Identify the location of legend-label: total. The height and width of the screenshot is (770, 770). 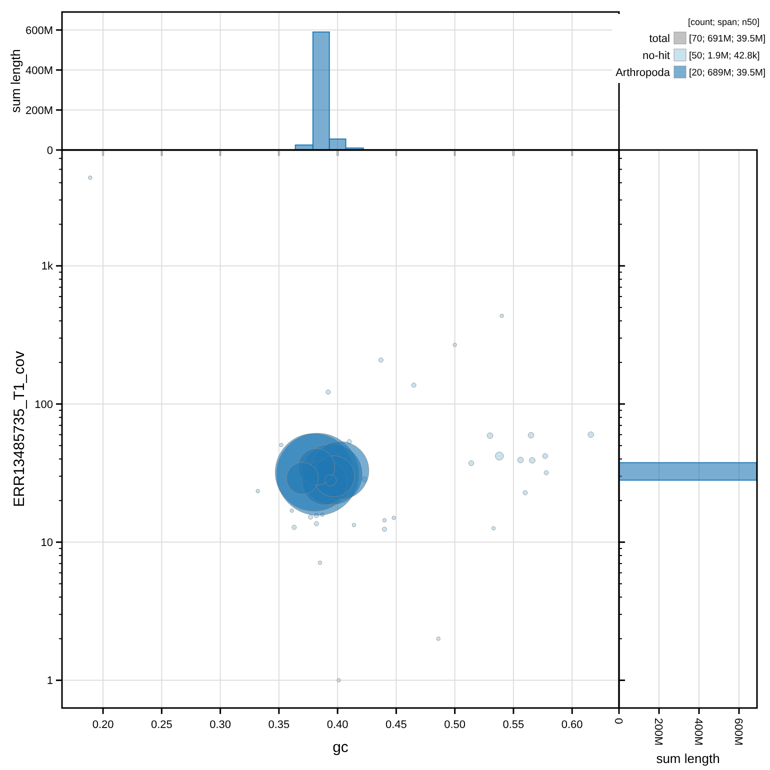
(659, 38).